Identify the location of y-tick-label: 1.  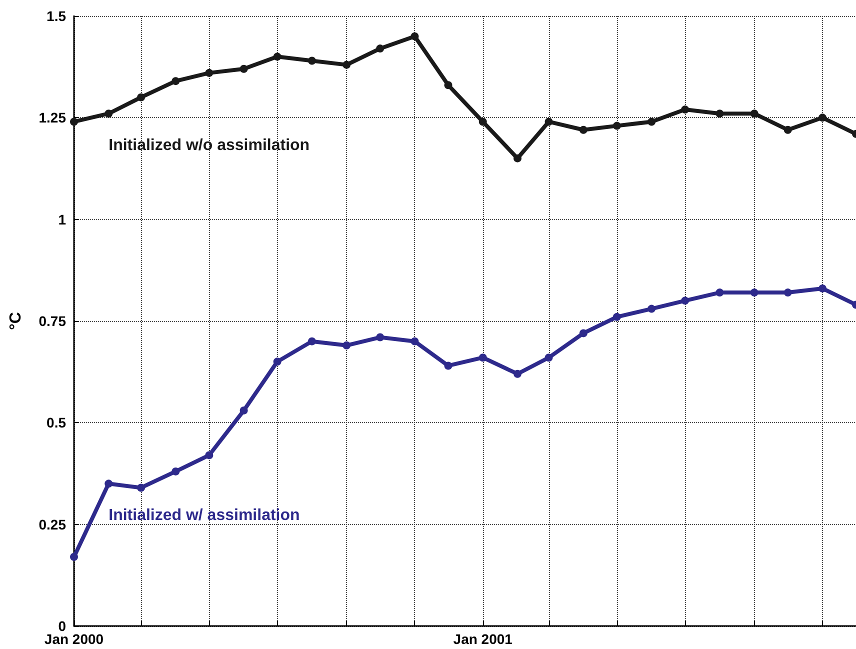
(62, 219).